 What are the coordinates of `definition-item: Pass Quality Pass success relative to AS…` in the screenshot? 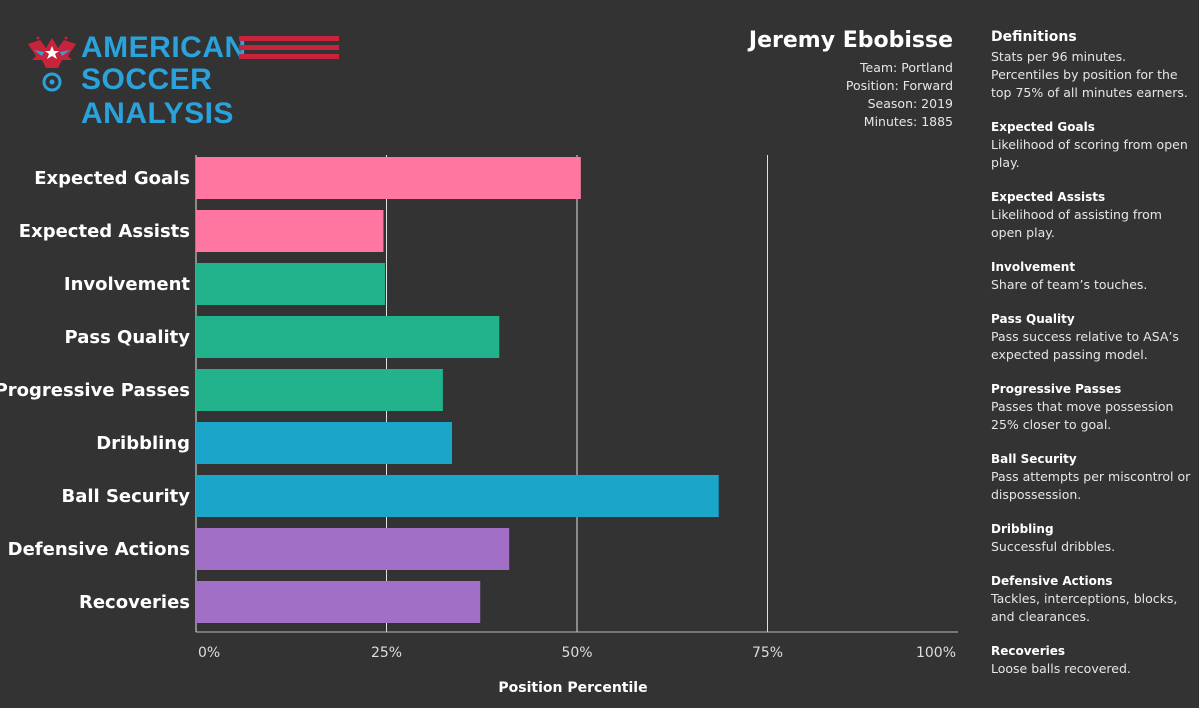 It's located at (1093, 337).